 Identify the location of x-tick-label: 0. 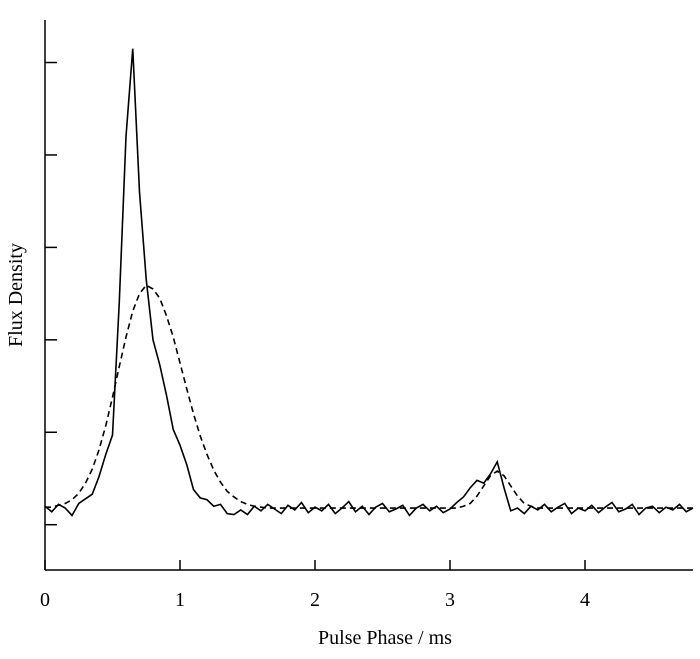
(45, 600).